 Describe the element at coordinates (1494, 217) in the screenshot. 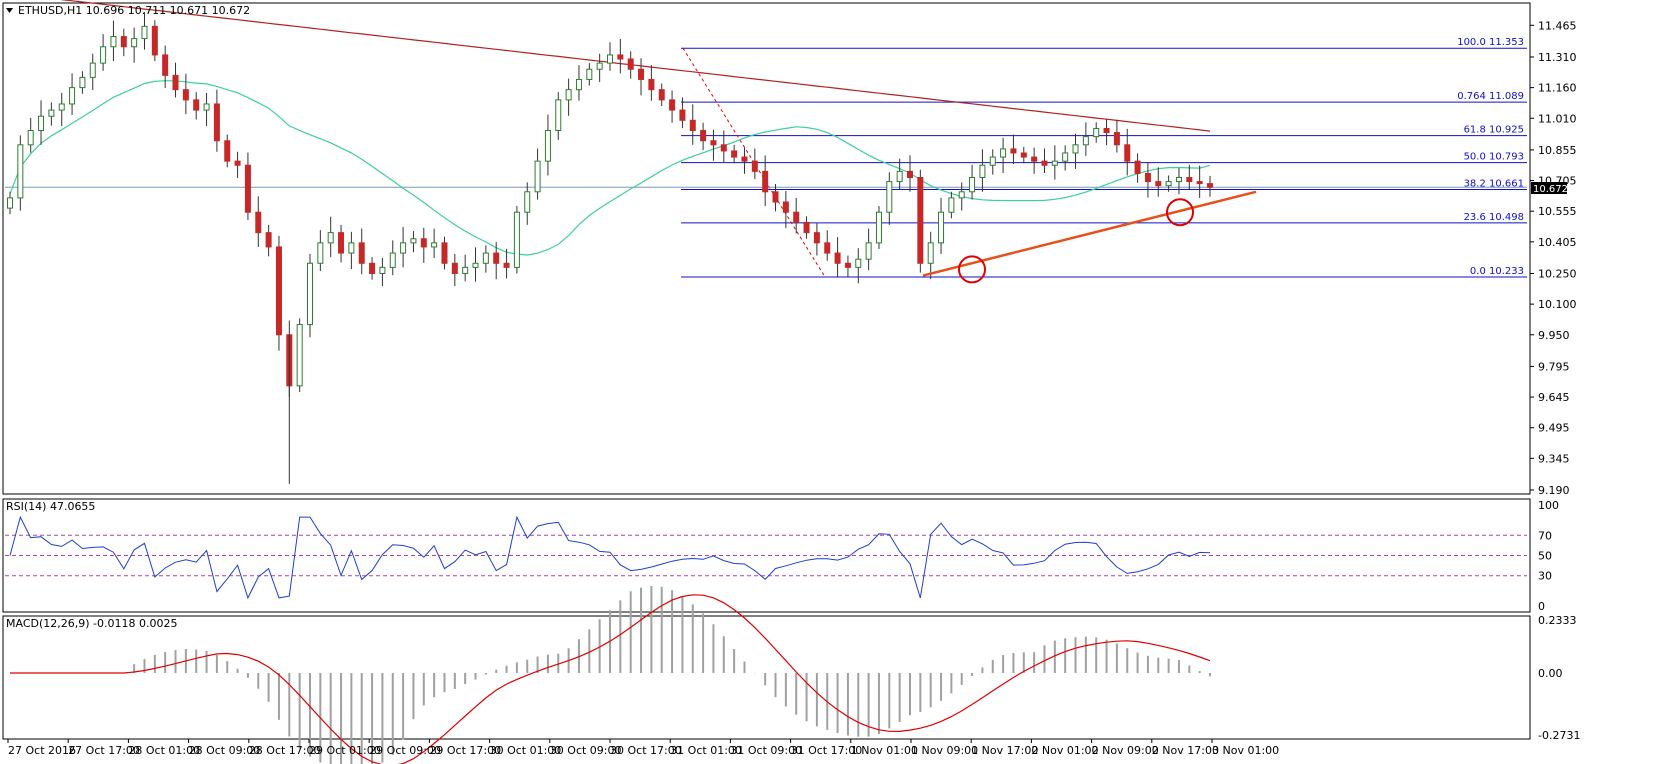

I see `fib-label: 23.6 10.498` at that location.